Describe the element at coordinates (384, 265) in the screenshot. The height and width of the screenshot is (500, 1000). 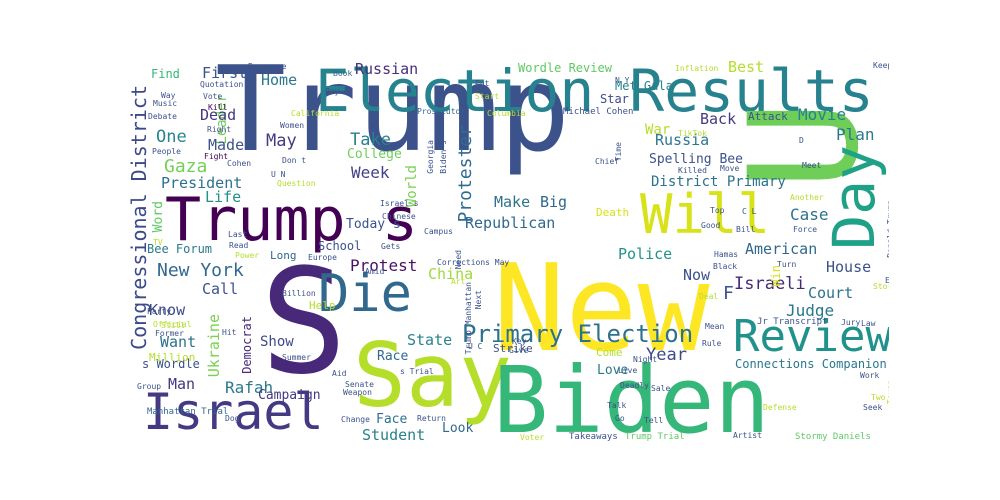
I see `cloud-word: Protest` at that location.